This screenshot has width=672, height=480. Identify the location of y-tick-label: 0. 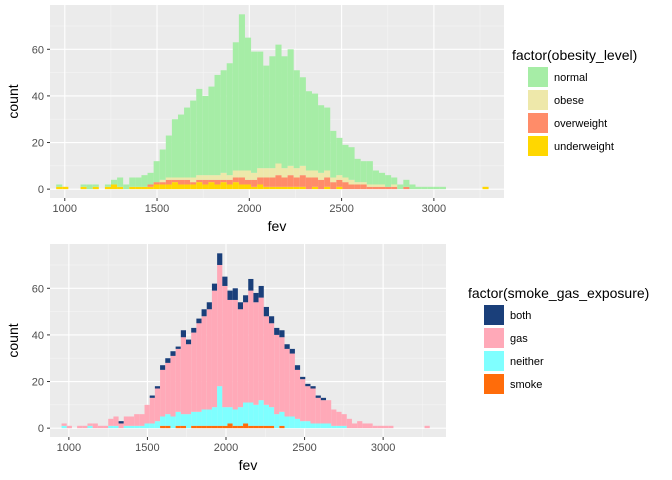
(41, 190).